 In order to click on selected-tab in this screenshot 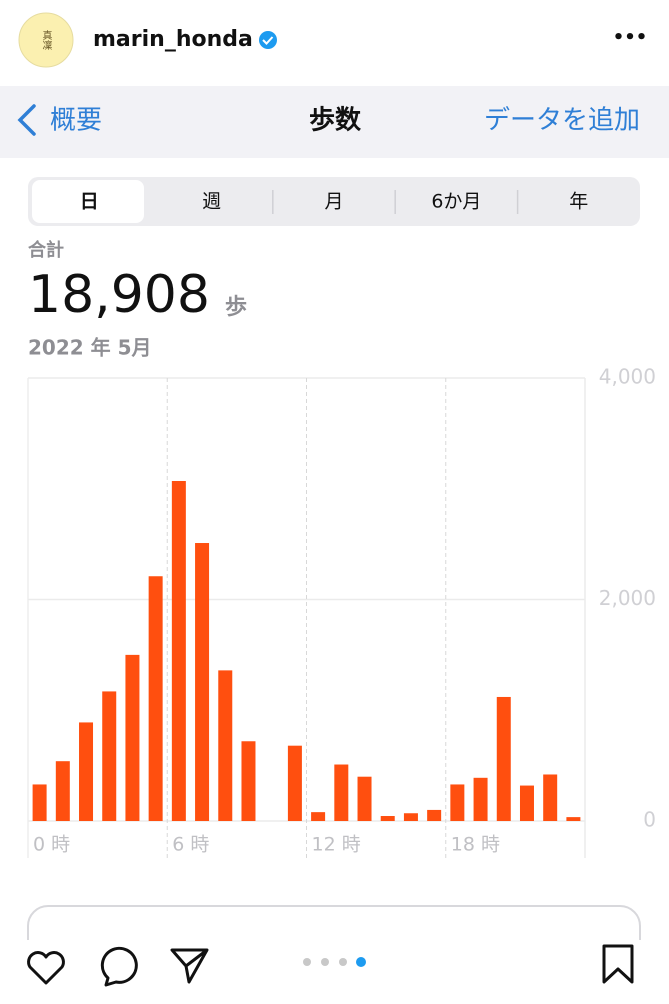, I will do `click(88, 201)`.